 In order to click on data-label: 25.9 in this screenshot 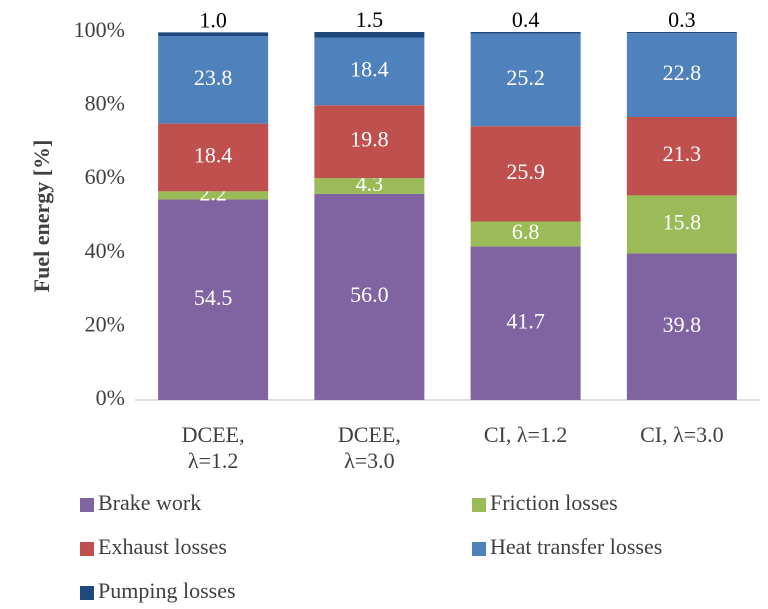, I will do `click(525, 171)`.